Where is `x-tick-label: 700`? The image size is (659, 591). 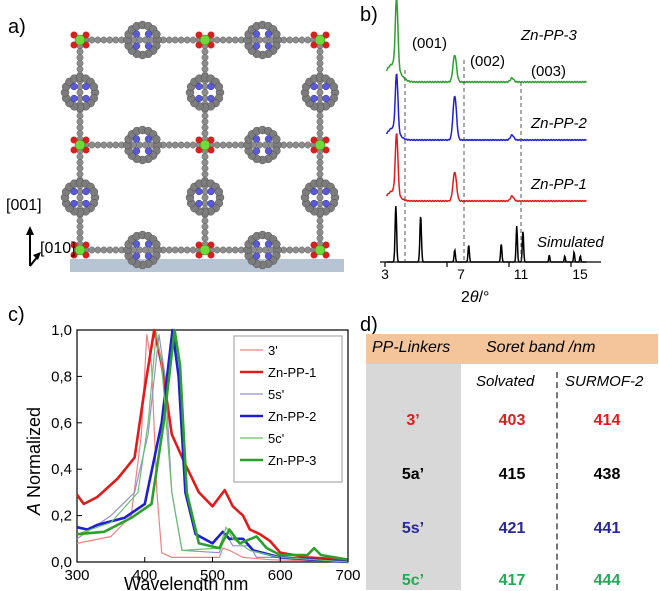
x-tick-label: 700 is located at coordinates (347, 575).